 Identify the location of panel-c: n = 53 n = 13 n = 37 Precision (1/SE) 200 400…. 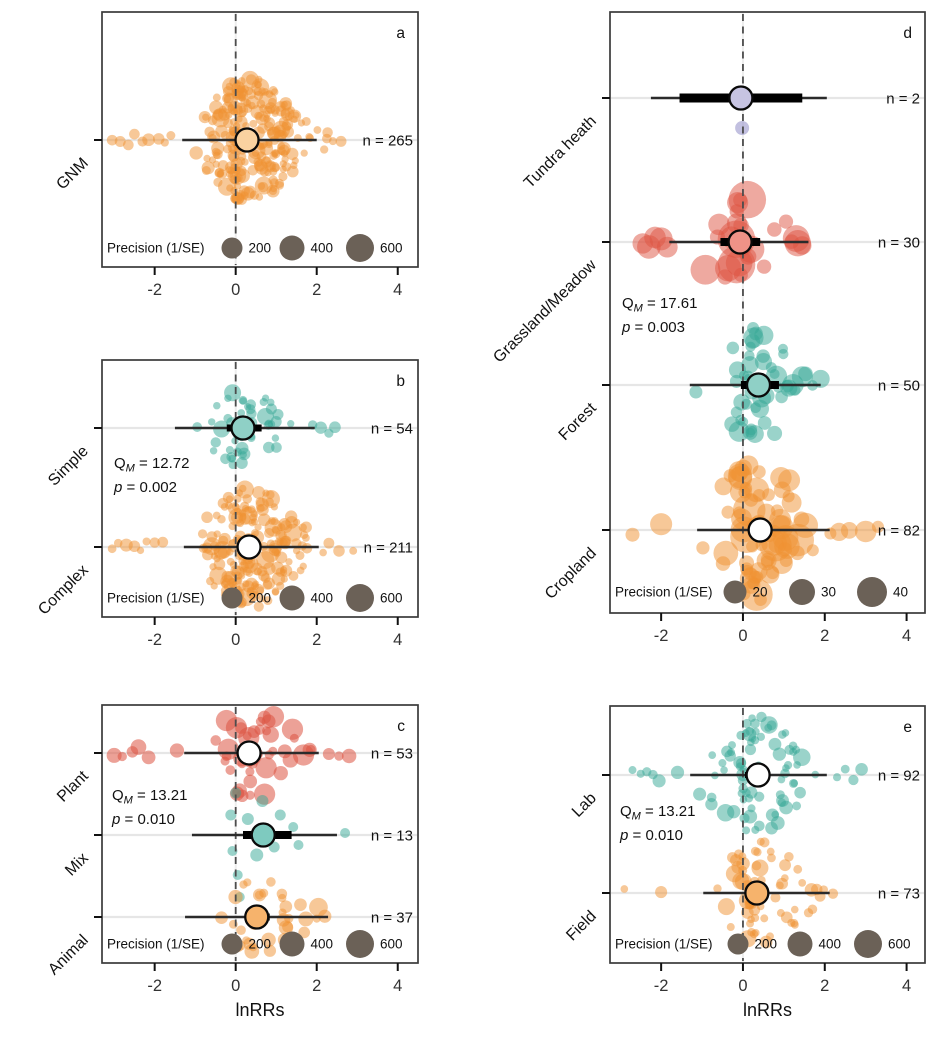
(232, 862).